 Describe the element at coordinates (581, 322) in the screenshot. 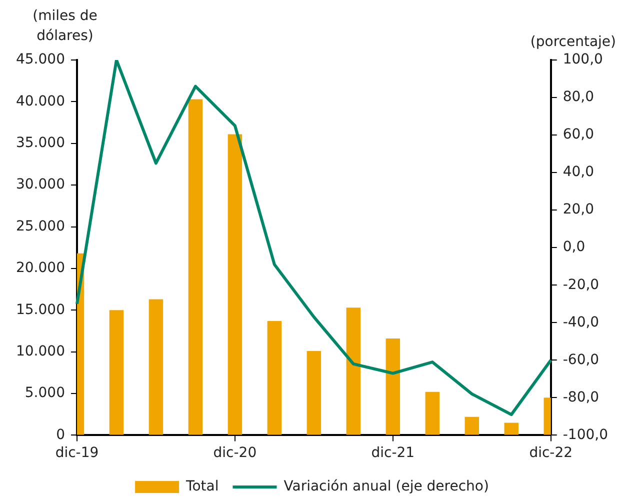

I see `y2-tick-label: -40,0` at that location.